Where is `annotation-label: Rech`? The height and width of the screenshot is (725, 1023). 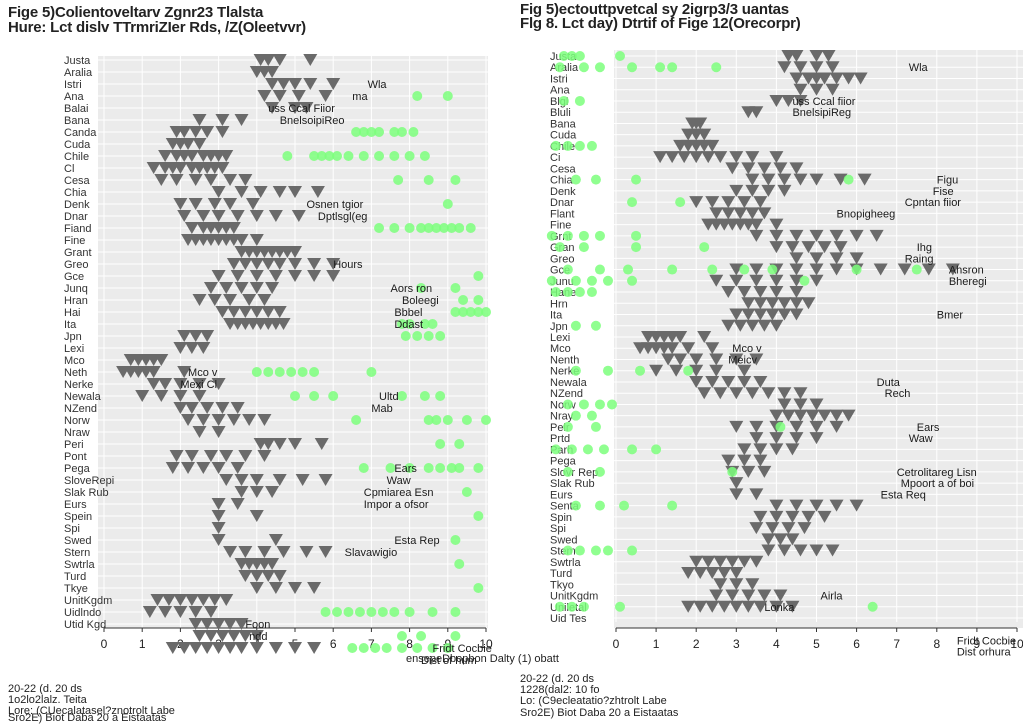
annotation-label: Rech is located at coordinates (898, 394).